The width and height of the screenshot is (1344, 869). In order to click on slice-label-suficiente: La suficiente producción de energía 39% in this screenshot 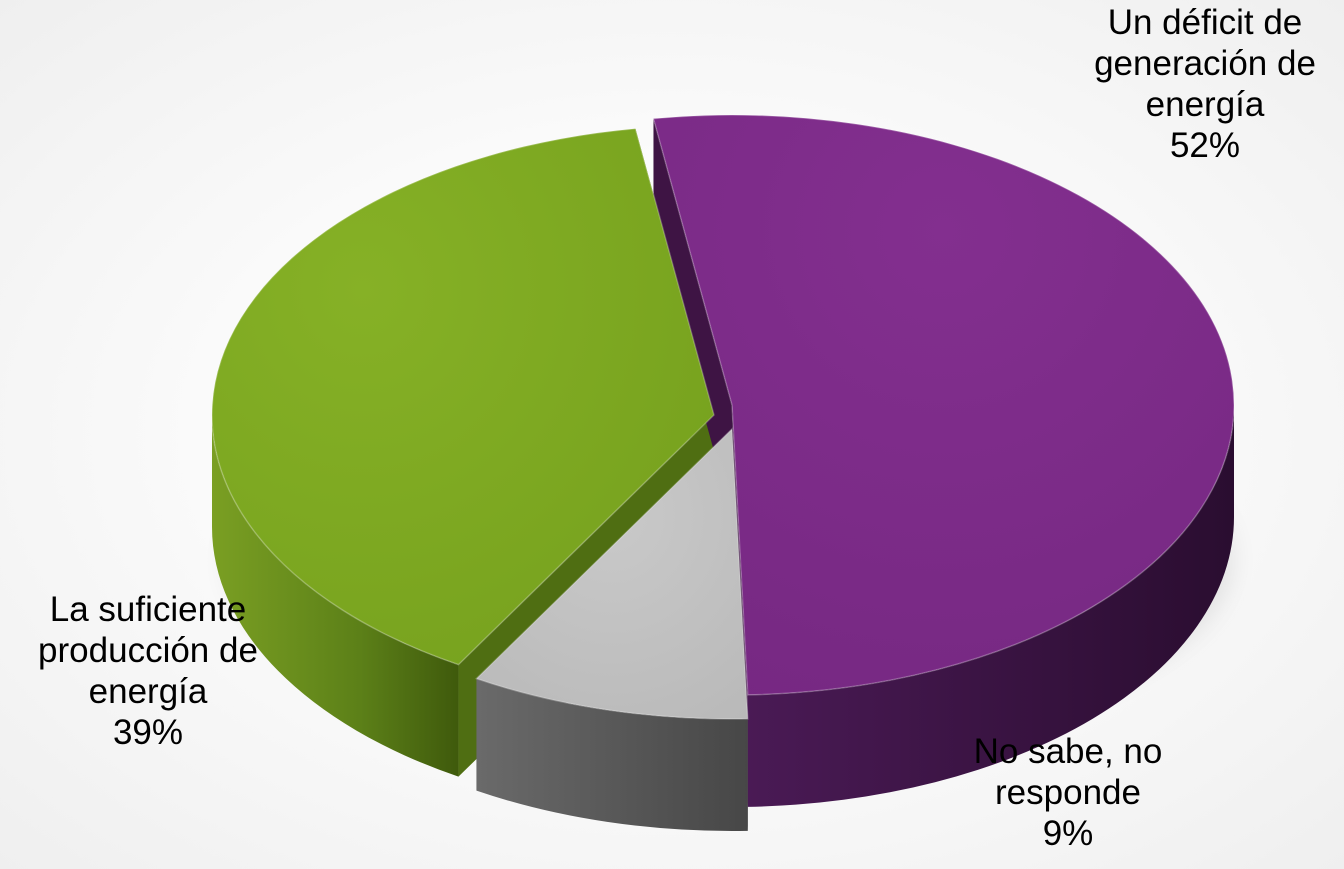, I will do `click(148, 671)`.